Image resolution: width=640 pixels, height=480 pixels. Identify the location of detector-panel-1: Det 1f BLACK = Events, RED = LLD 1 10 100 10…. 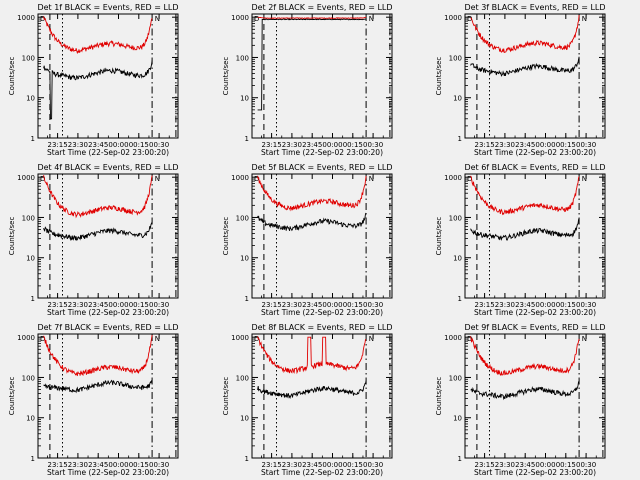
(93, 80).